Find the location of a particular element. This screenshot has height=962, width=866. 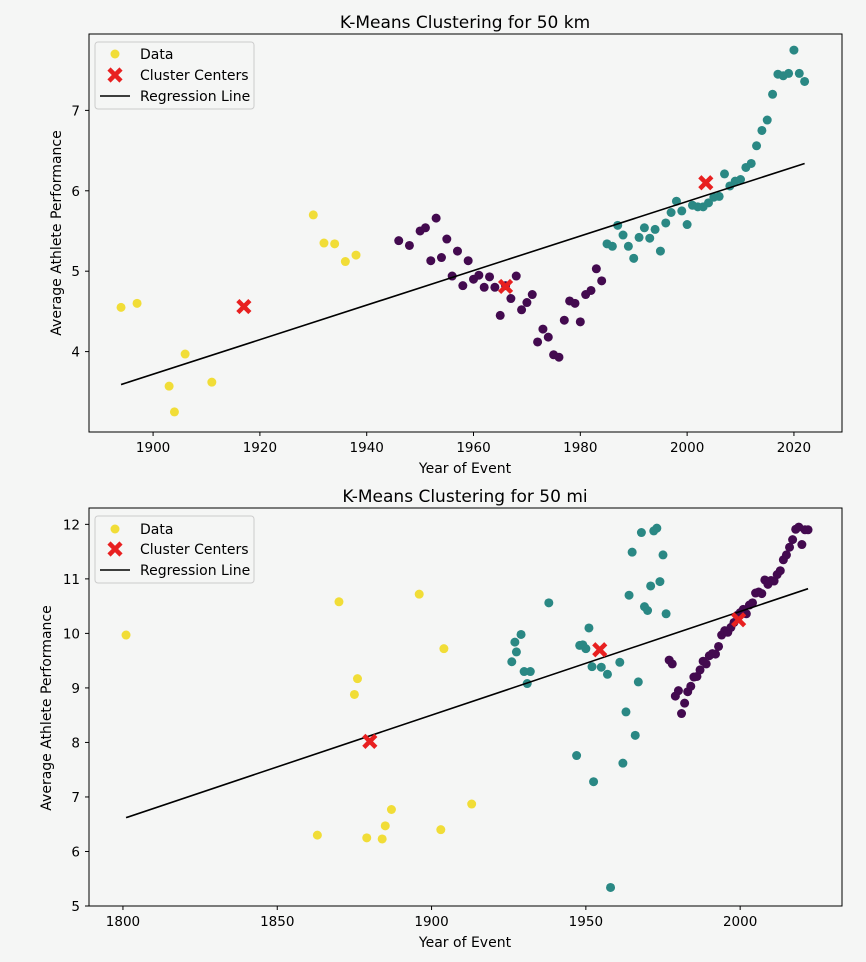

chart-50km-legend-center-x is located at coordinates (115, 75).